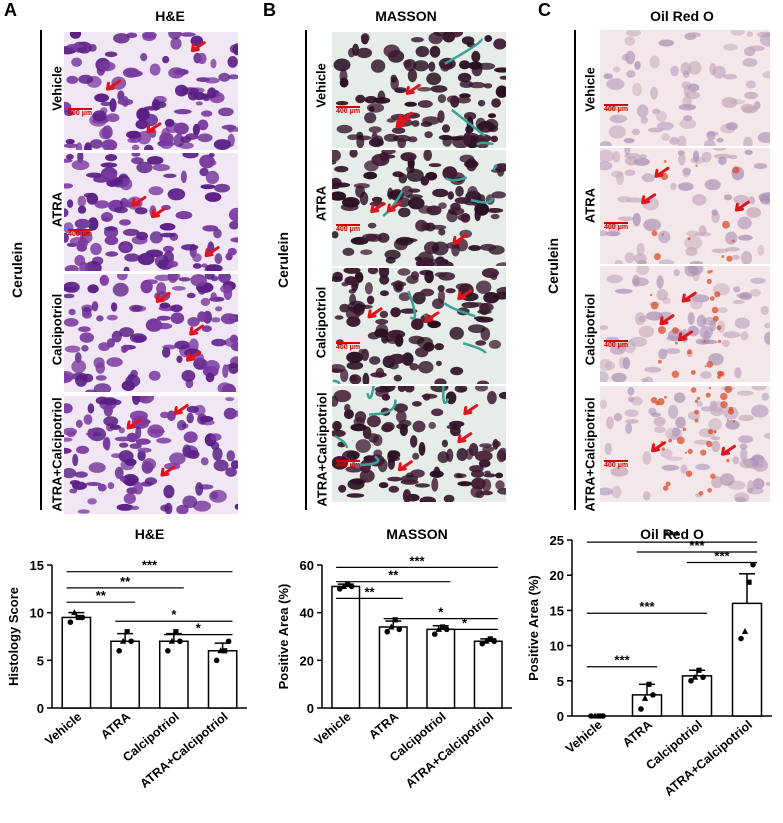  I want to click on panel-b-title: MASSON, so click(406, 16).